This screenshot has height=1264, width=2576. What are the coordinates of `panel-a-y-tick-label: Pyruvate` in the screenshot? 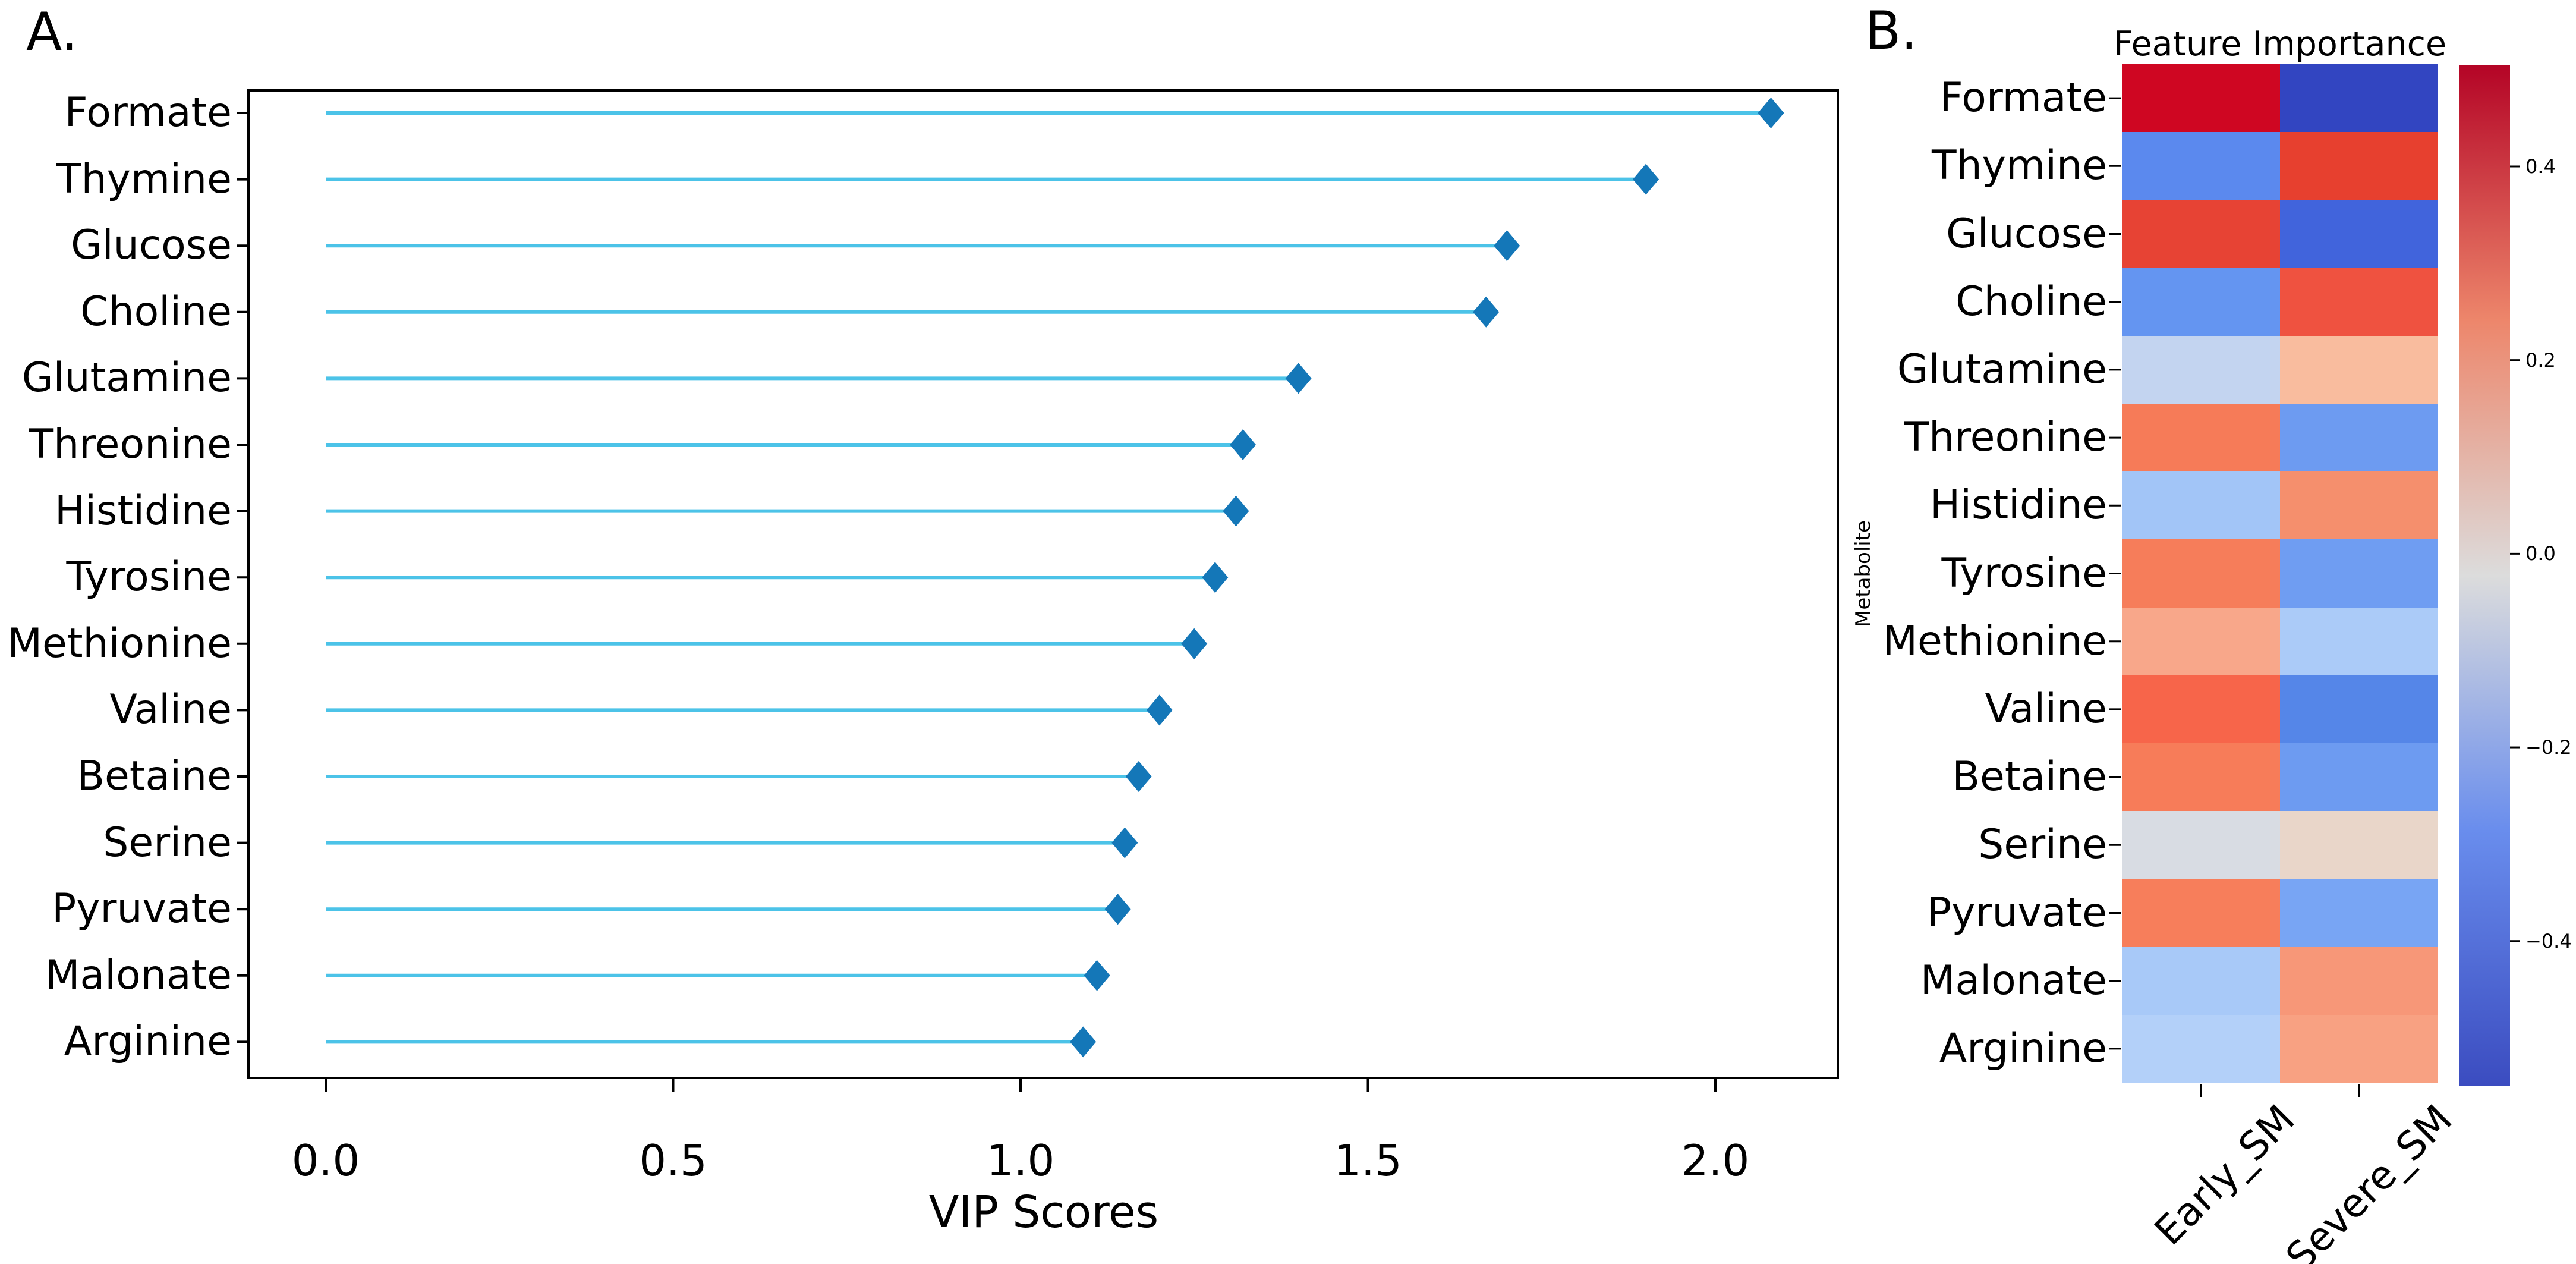 It's located at (142, 909).